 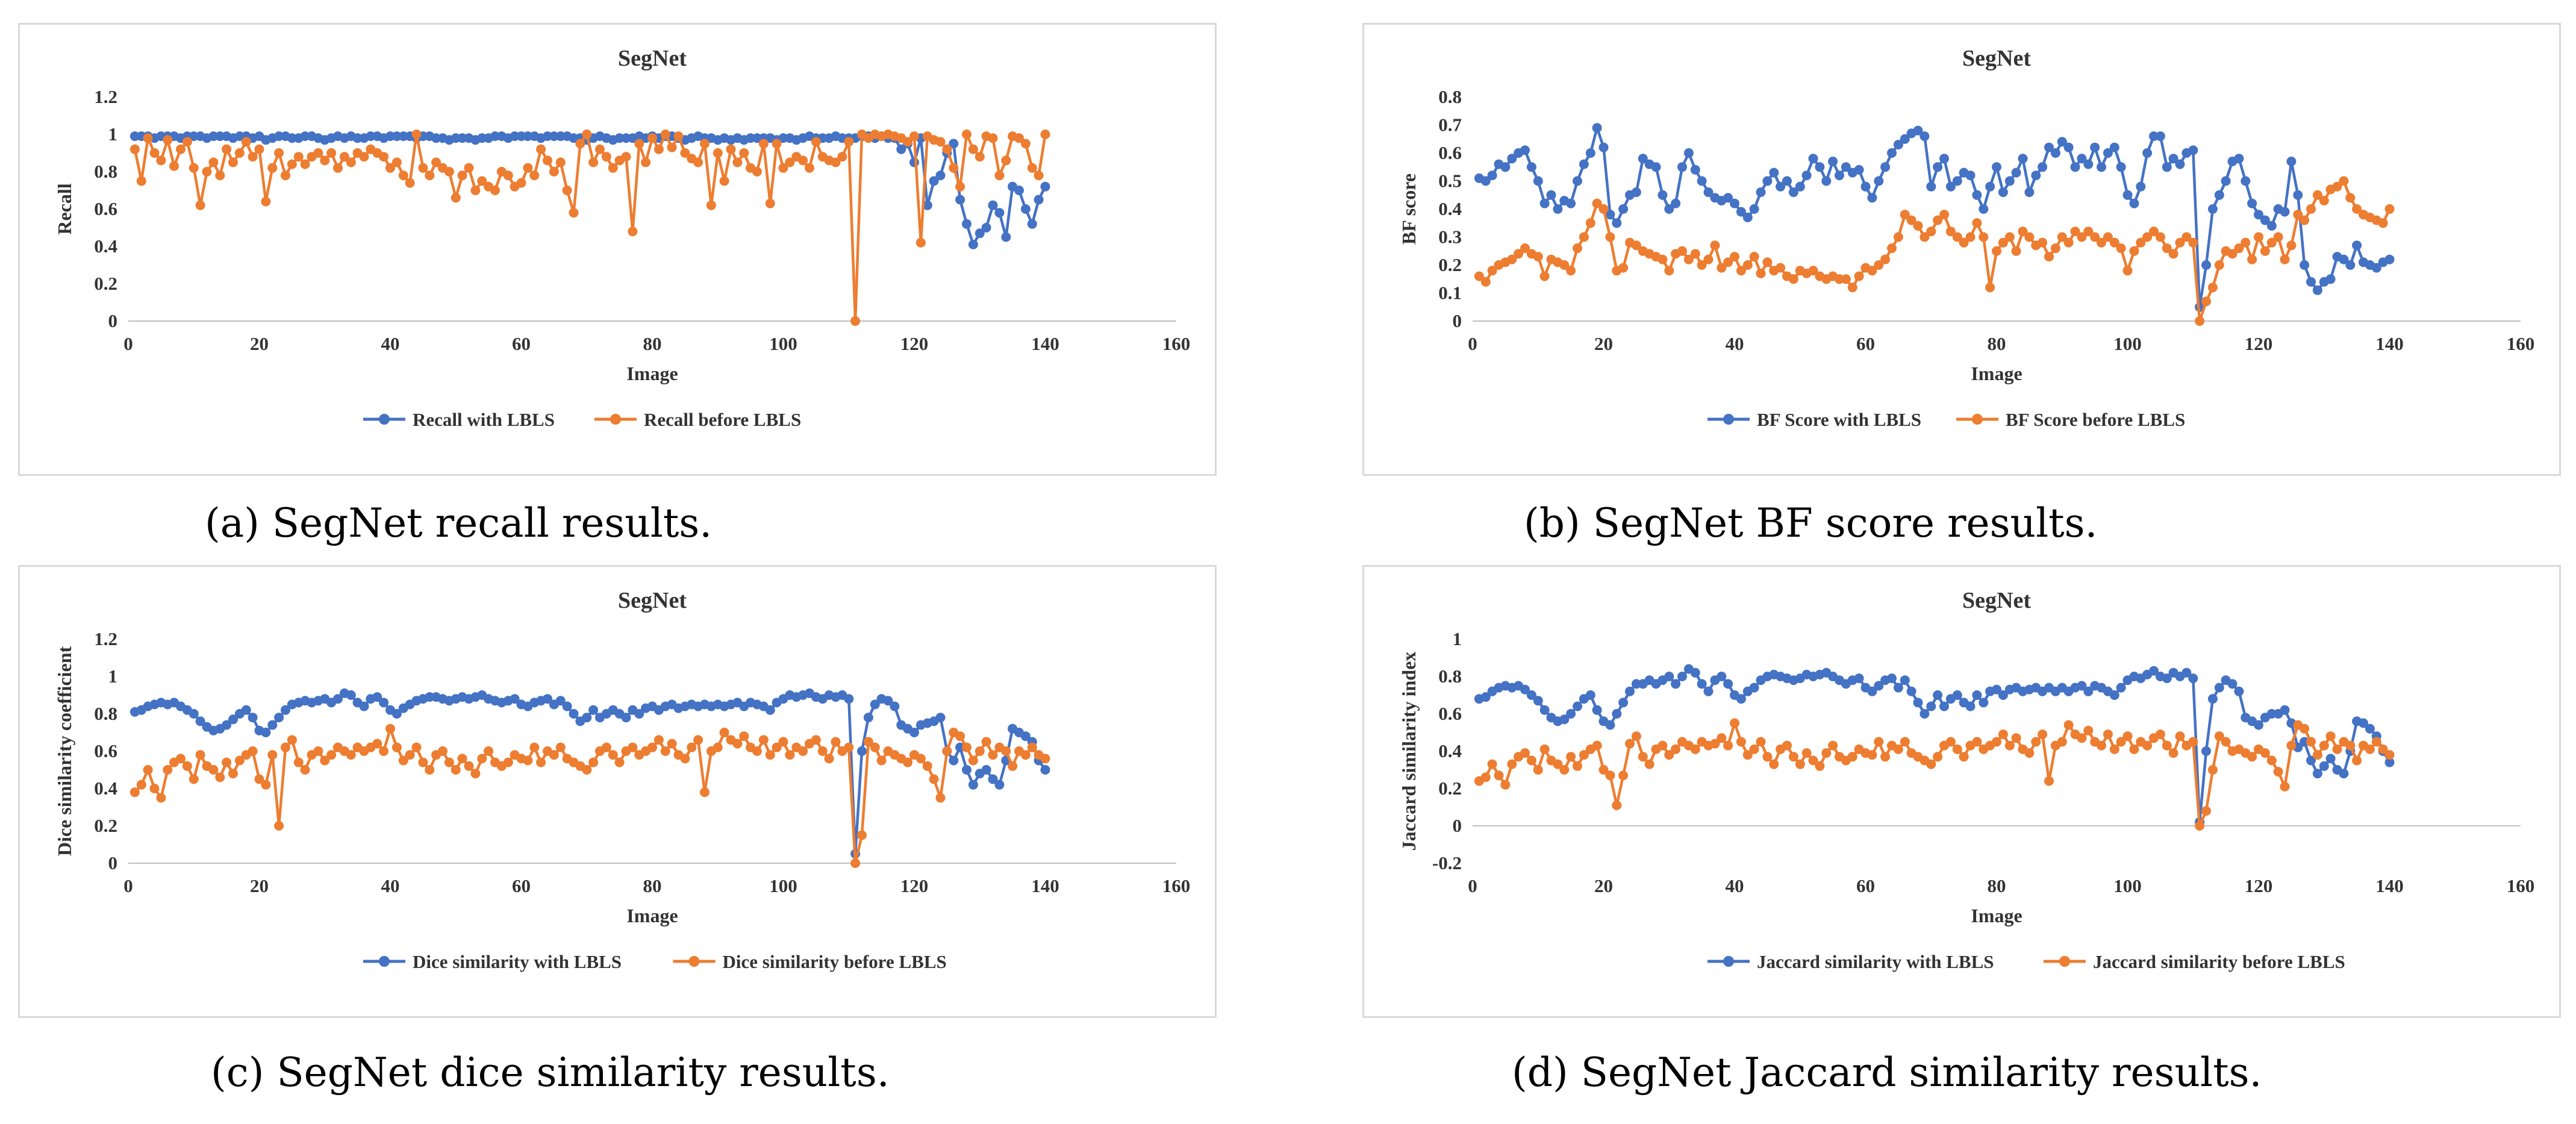 What do you see at coordinates (2127, 886) in the screenshot?
I see `x-tick-label: 100` at bounding box center [2127, 886].